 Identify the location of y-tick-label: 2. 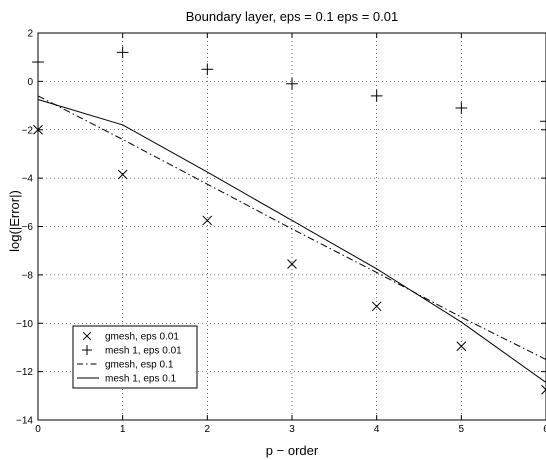
(30, 34).